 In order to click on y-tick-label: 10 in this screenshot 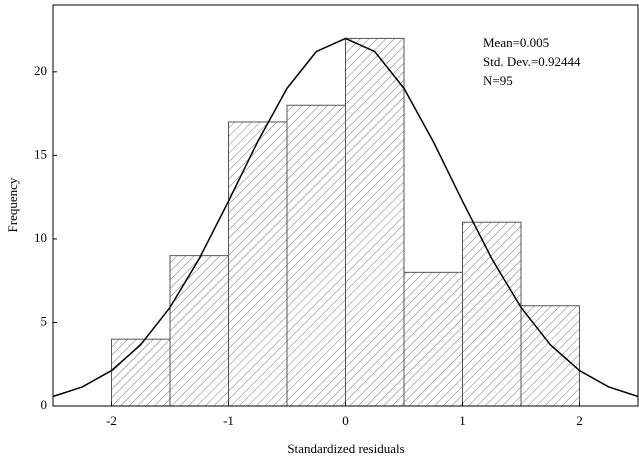, I will do `click(40, 237)`.